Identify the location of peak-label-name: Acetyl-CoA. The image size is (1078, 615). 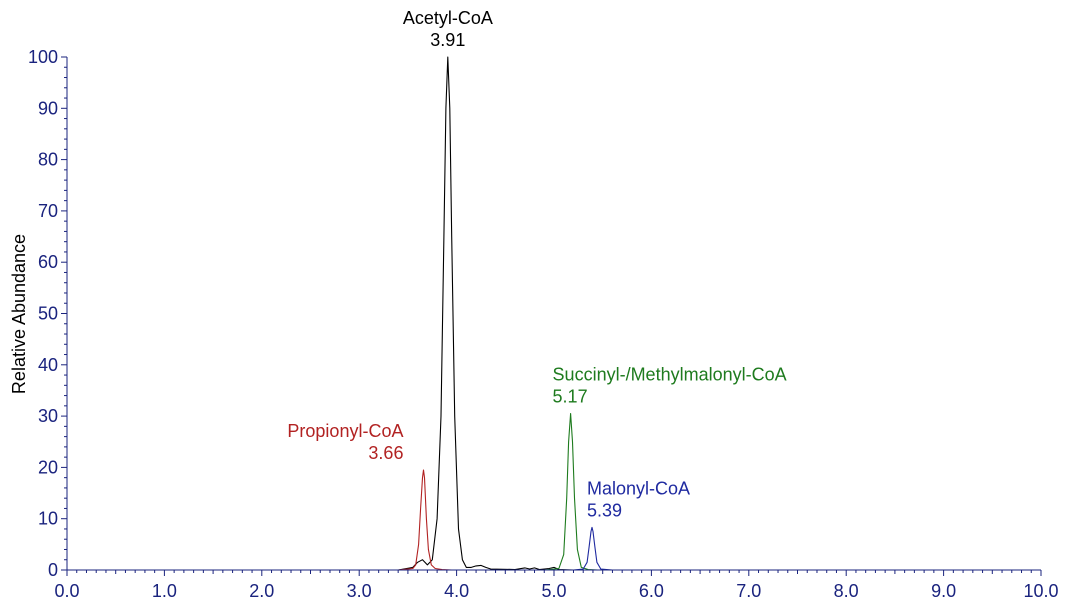
(448, 18).